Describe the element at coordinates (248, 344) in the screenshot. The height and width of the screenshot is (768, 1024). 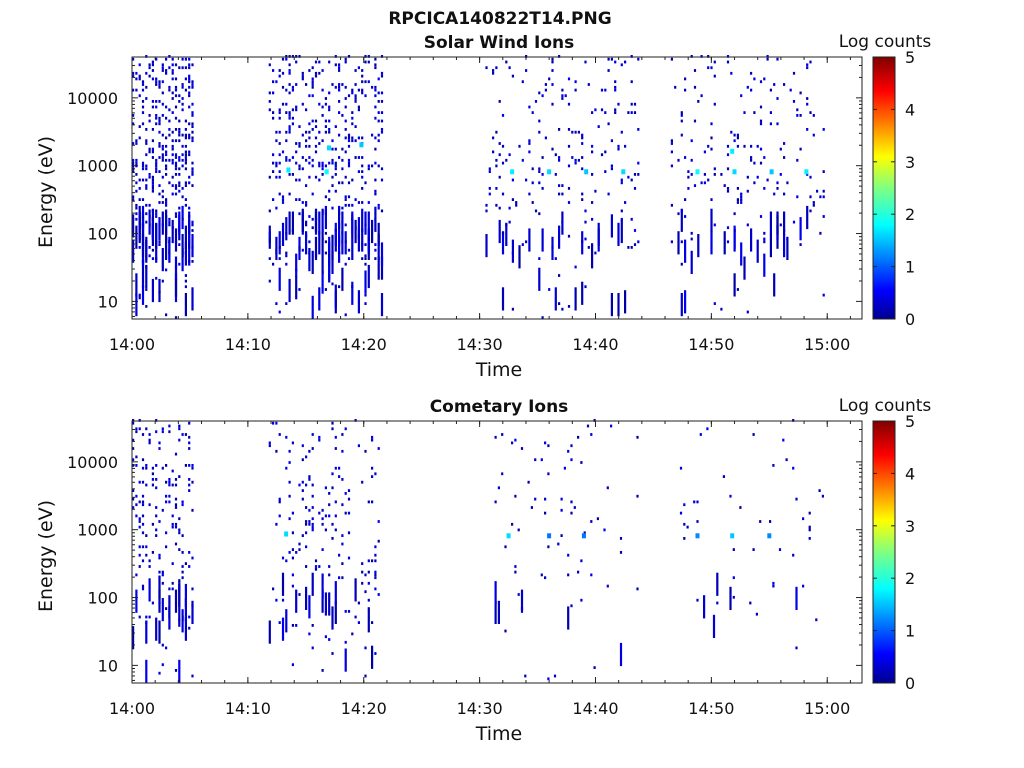
I see `x-tick-label: 14:10` at that location.